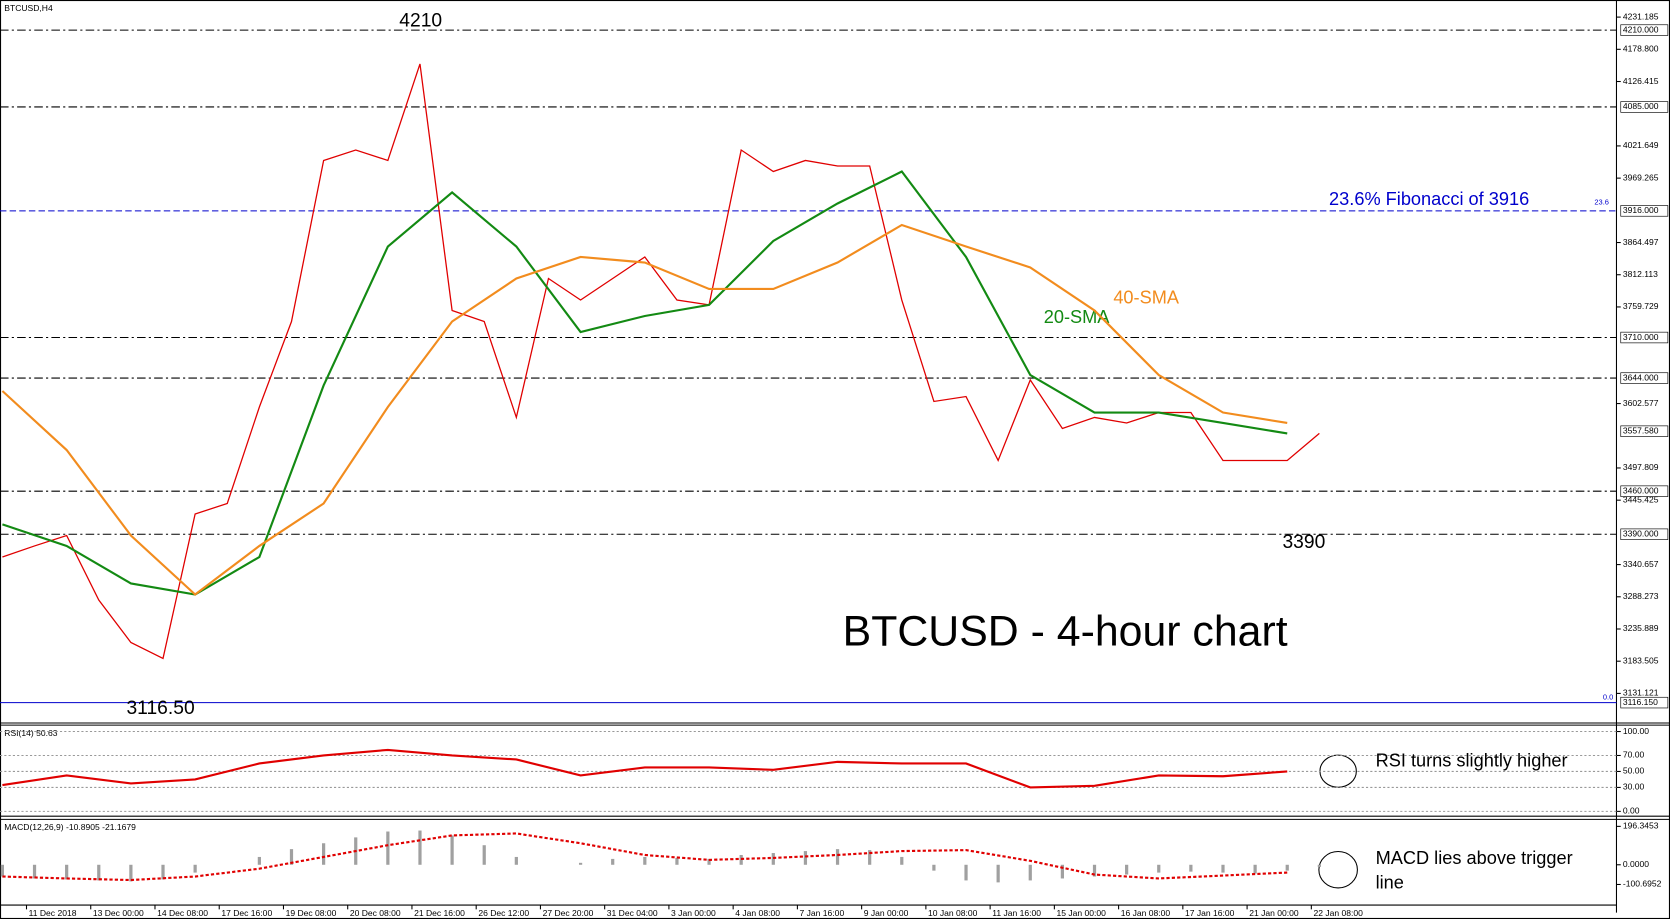  Describe the element at coordinates (160, 708) in the screenshot. I see `annotation: 3116.50` at that location.